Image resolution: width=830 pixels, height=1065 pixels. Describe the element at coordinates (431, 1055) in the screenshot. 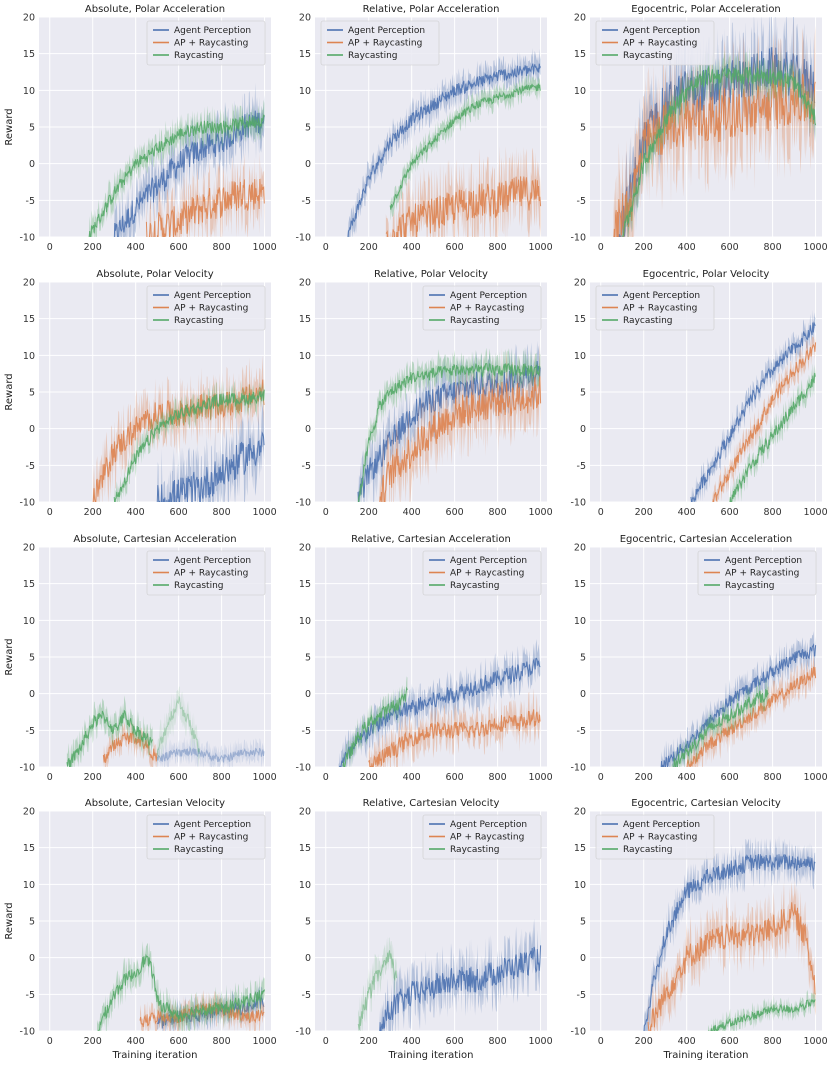

I see `x-axis-label: Training iteration` at that location.